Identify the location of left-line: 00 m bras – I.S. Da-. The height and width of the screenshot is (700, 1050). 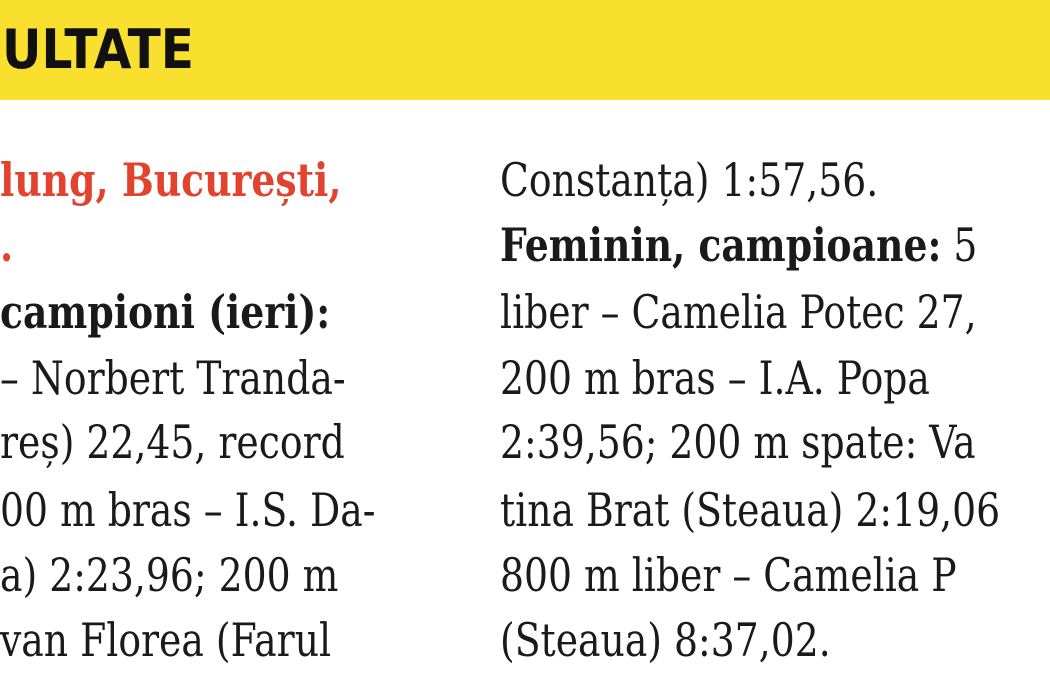
(188, 510).